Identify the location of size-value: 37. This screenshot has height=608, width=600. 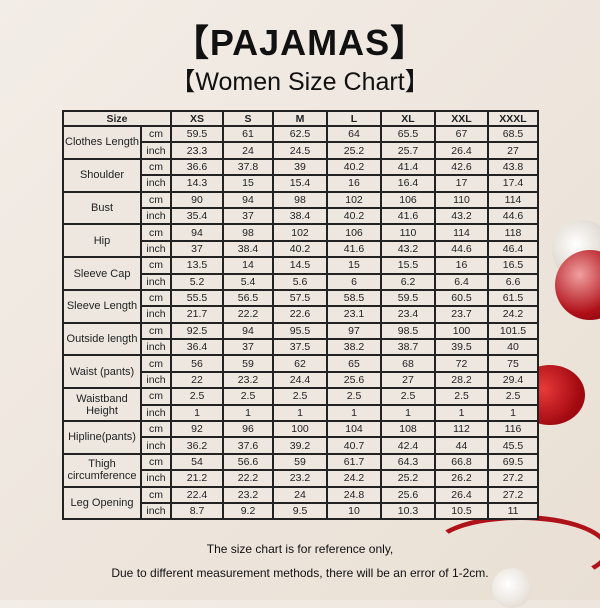
(248, 216).